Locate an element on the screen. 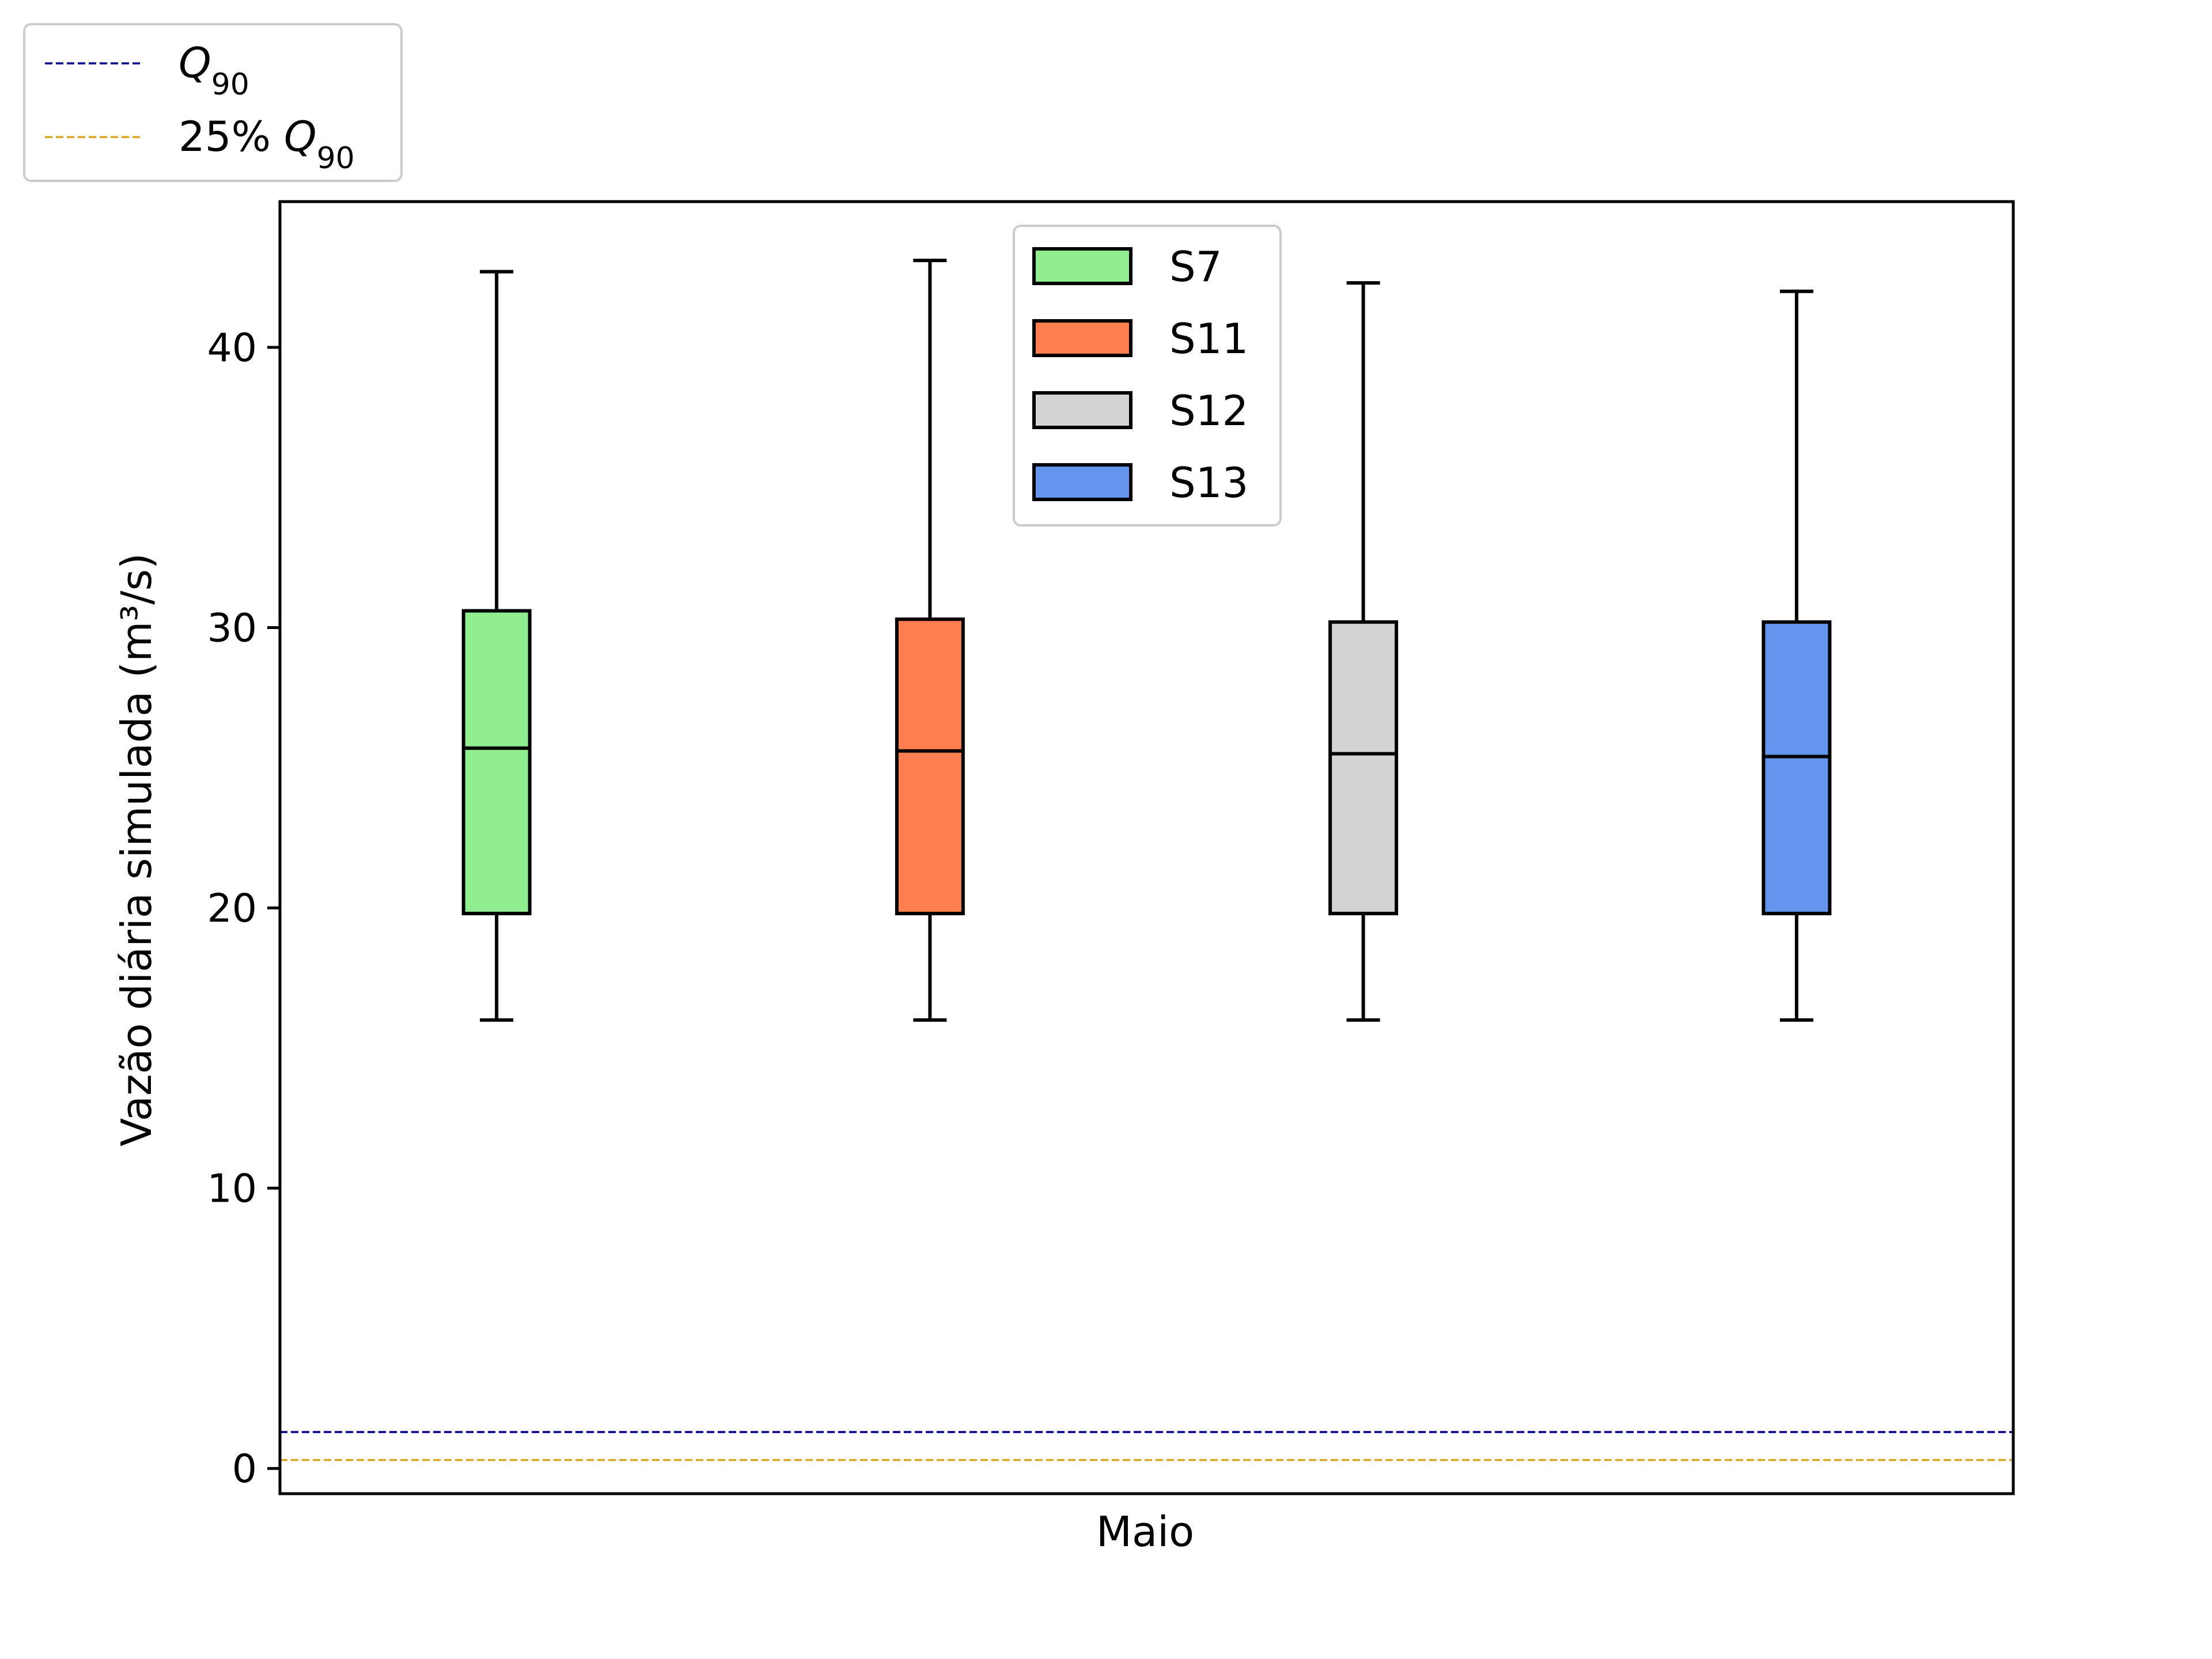 This screenshot has width=2212, height=1659. legend-label-s12: S12 is located at coordinates (1208, 411).